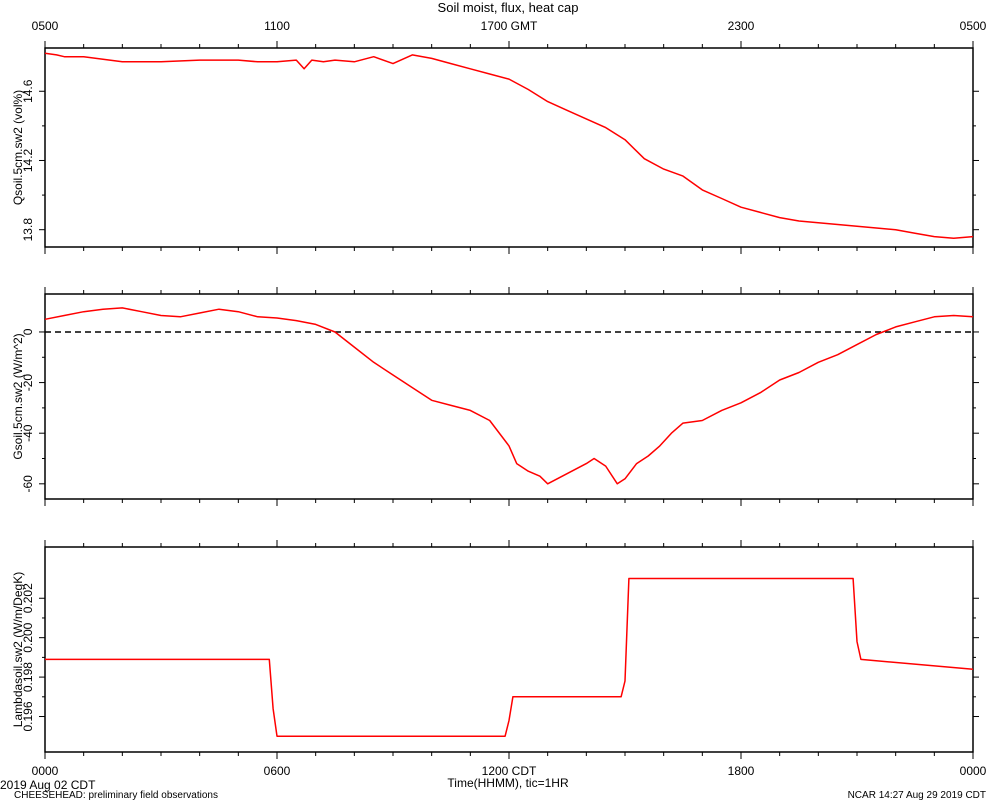 The image size is (1000, 805). Describe the element at coordinates (28, 433) in the screenshot. I see `y-tick-label: -40` at that location.